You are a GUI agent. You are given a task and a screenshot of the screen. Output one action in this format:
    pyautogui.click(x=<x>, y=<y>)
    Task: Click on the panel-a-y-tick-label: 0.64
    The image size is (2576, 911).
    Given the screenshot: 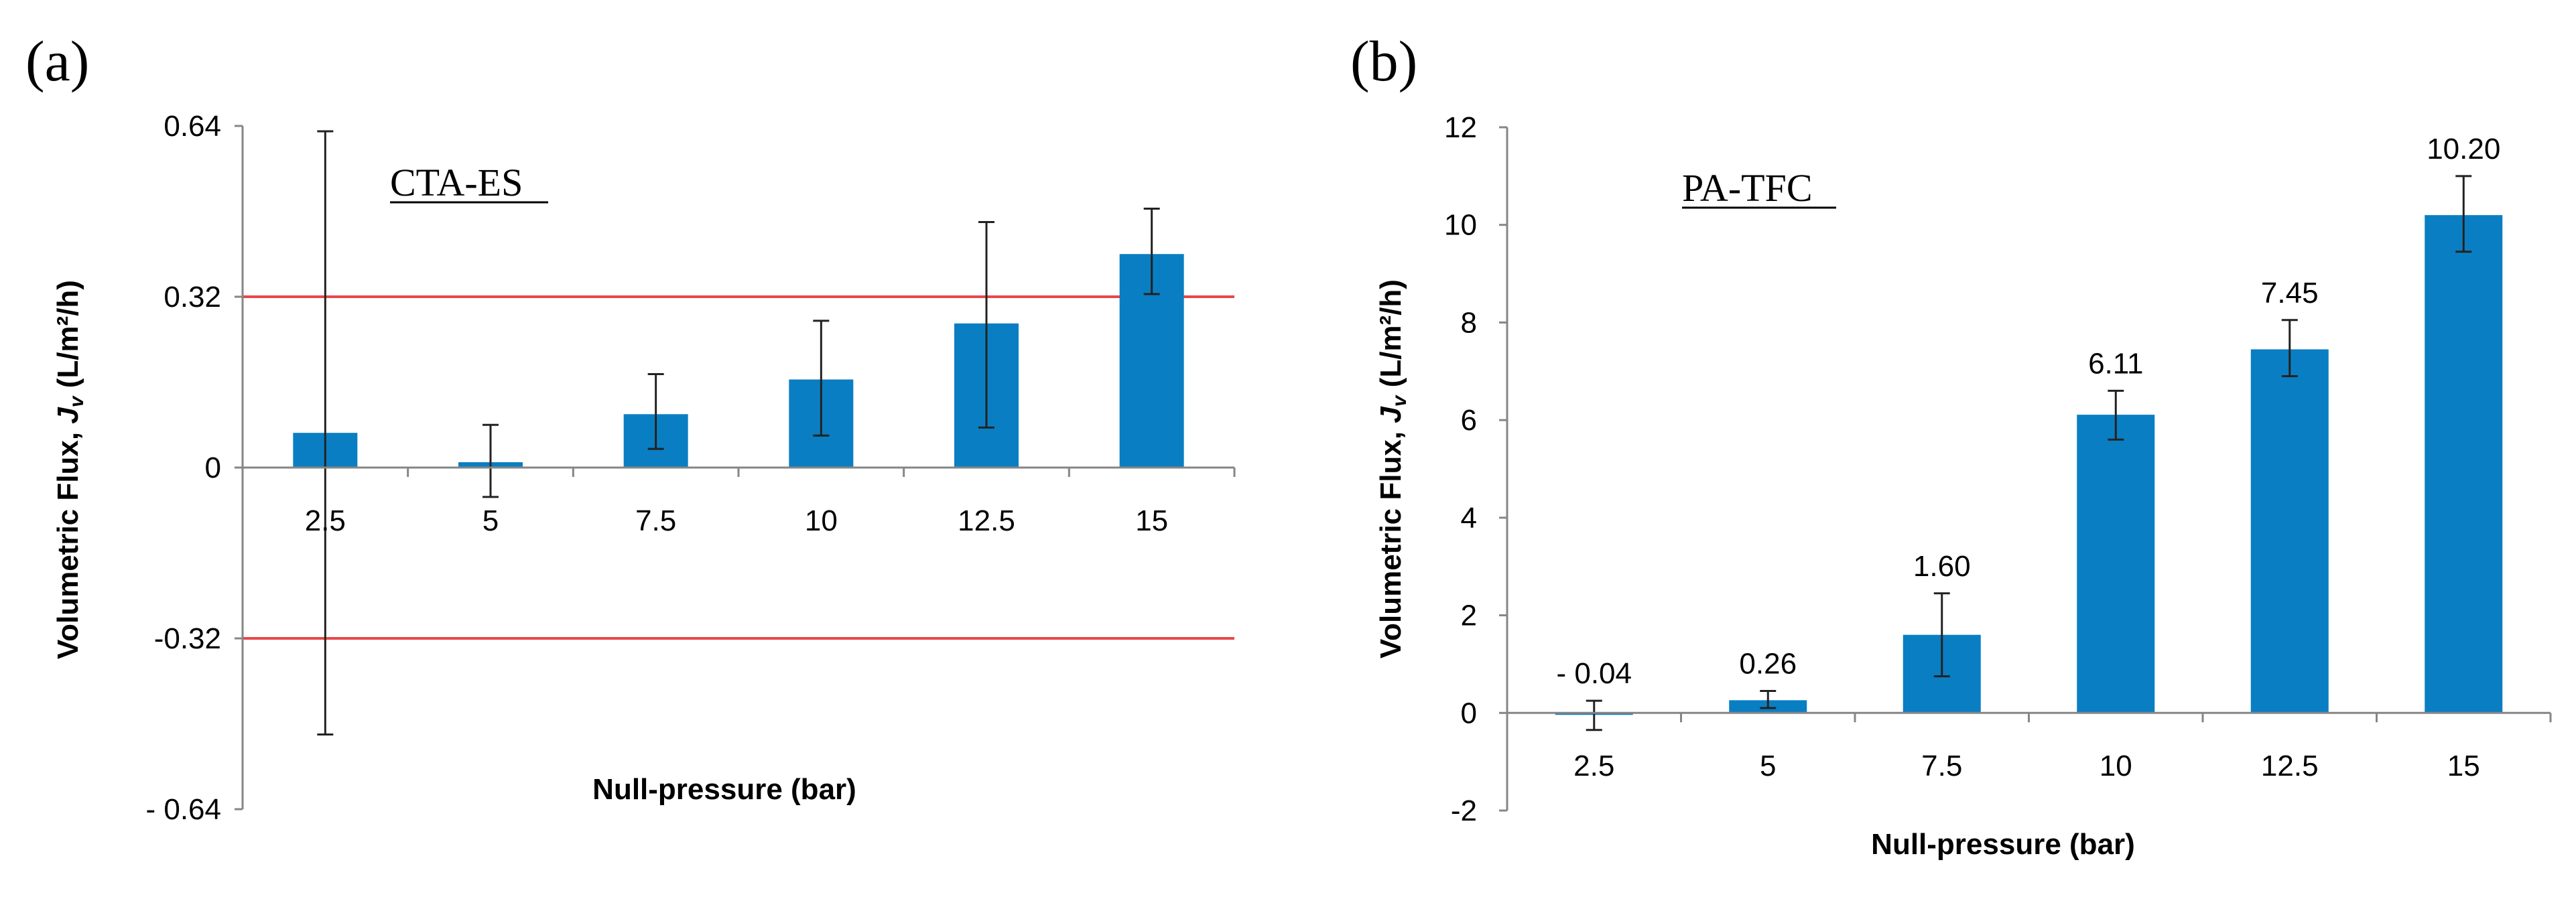 What is the action you would take?
    pyautogui.click(x=192, y=126)
    